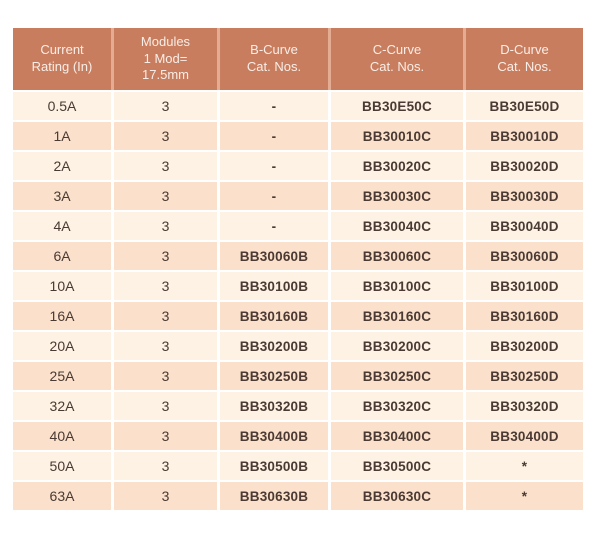 This screenshot has height=536, width=612. What do you see at coordinates (165, 166) in the screenshot?
I see `cell-modules-2A: 3` at bounding box center [165, 166].